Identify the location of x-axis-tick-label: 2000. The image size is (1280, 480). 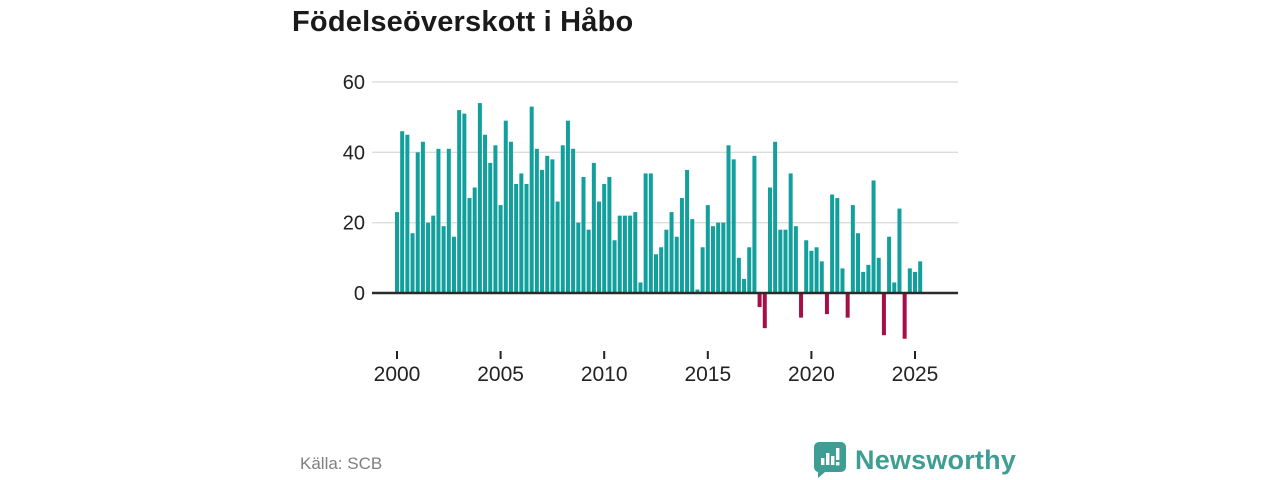
(397, 374).